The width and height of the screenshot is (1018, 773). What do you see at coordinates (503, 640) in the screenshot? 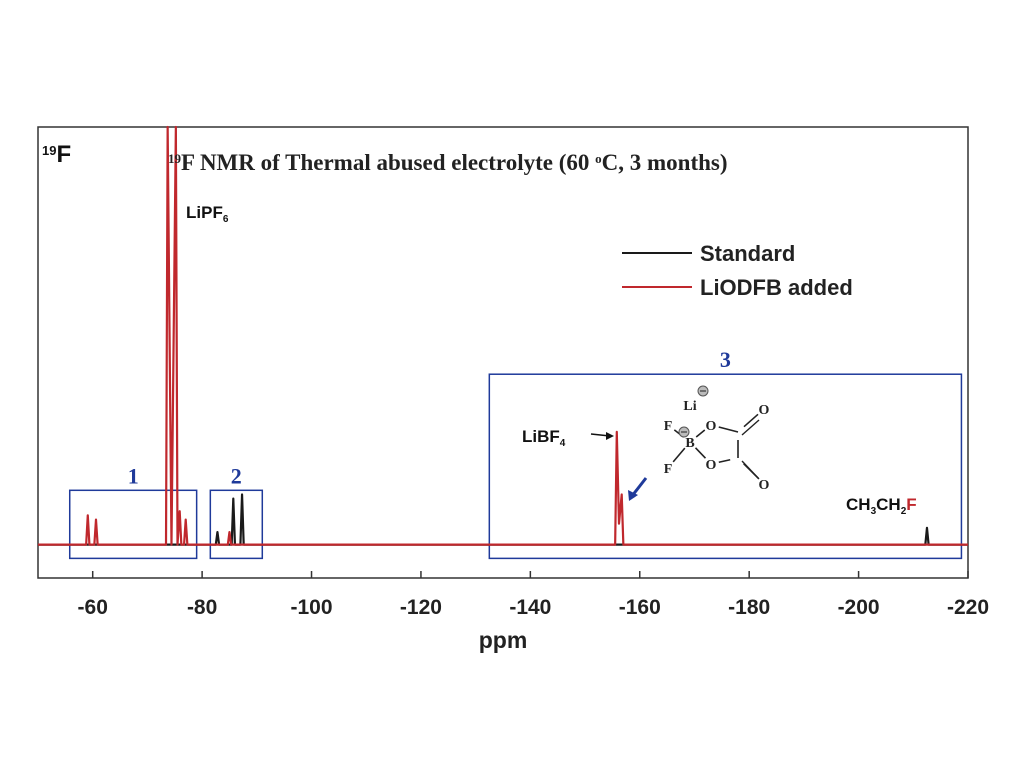
I see `x-axis-label: ppm` at bounding box center [503, 640].